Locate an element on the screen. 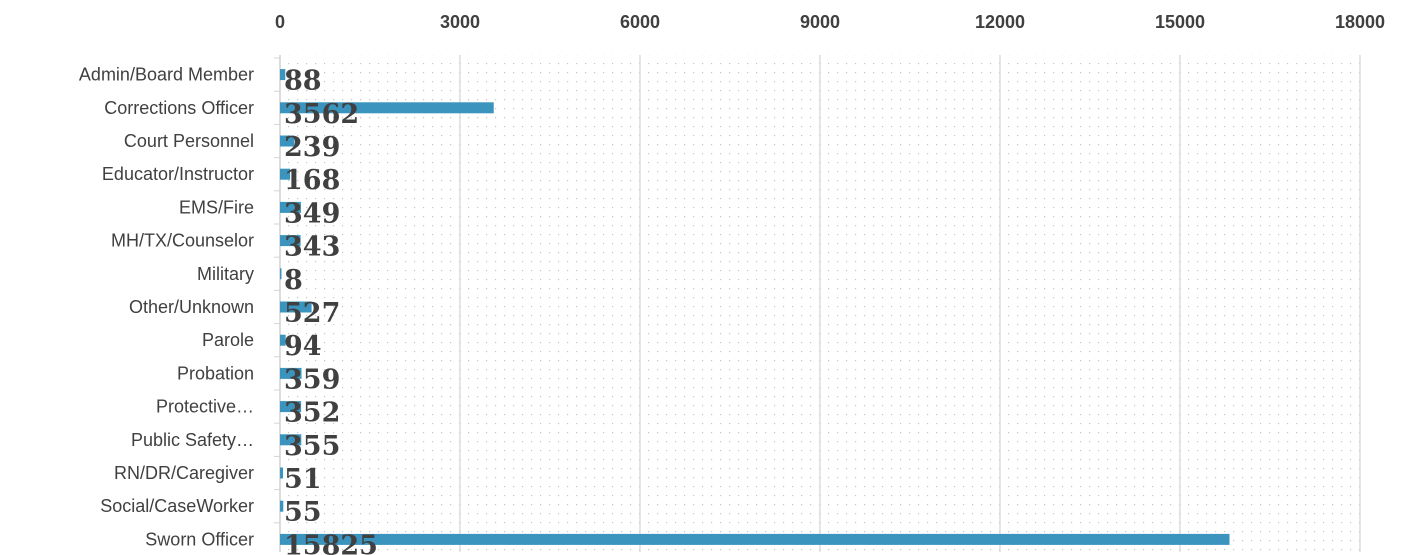 The image size is (1413, 555). data-label: 8 is located at coordinates (293, 280).